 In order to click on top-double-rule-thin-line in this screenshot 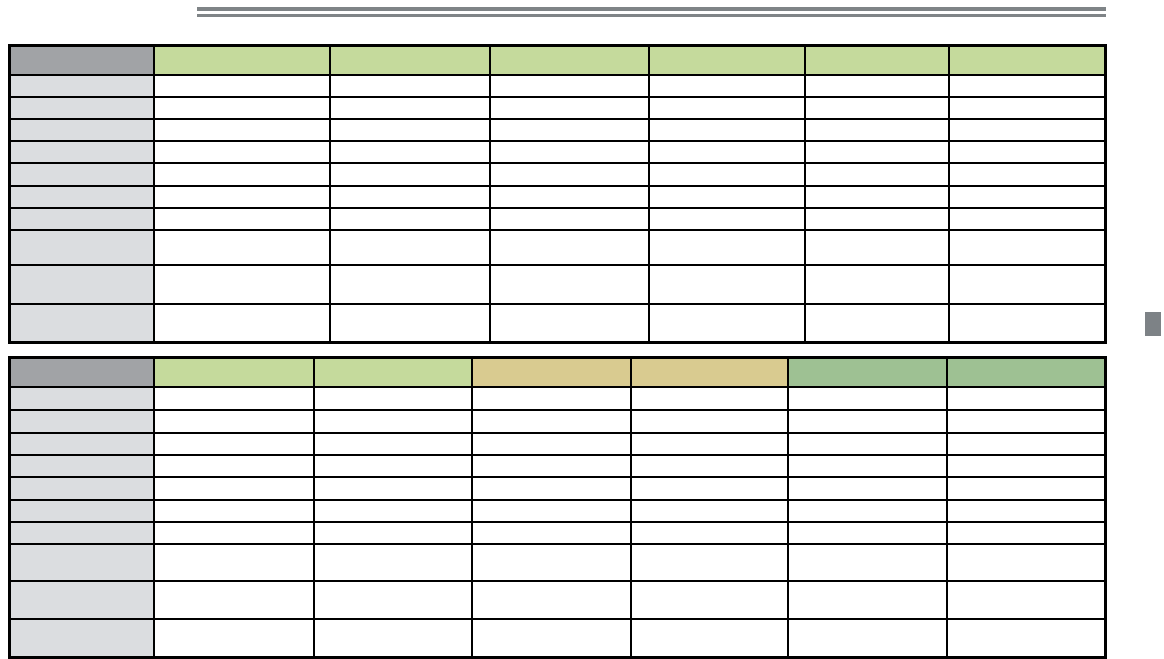, I will do `click(651, 15)`.